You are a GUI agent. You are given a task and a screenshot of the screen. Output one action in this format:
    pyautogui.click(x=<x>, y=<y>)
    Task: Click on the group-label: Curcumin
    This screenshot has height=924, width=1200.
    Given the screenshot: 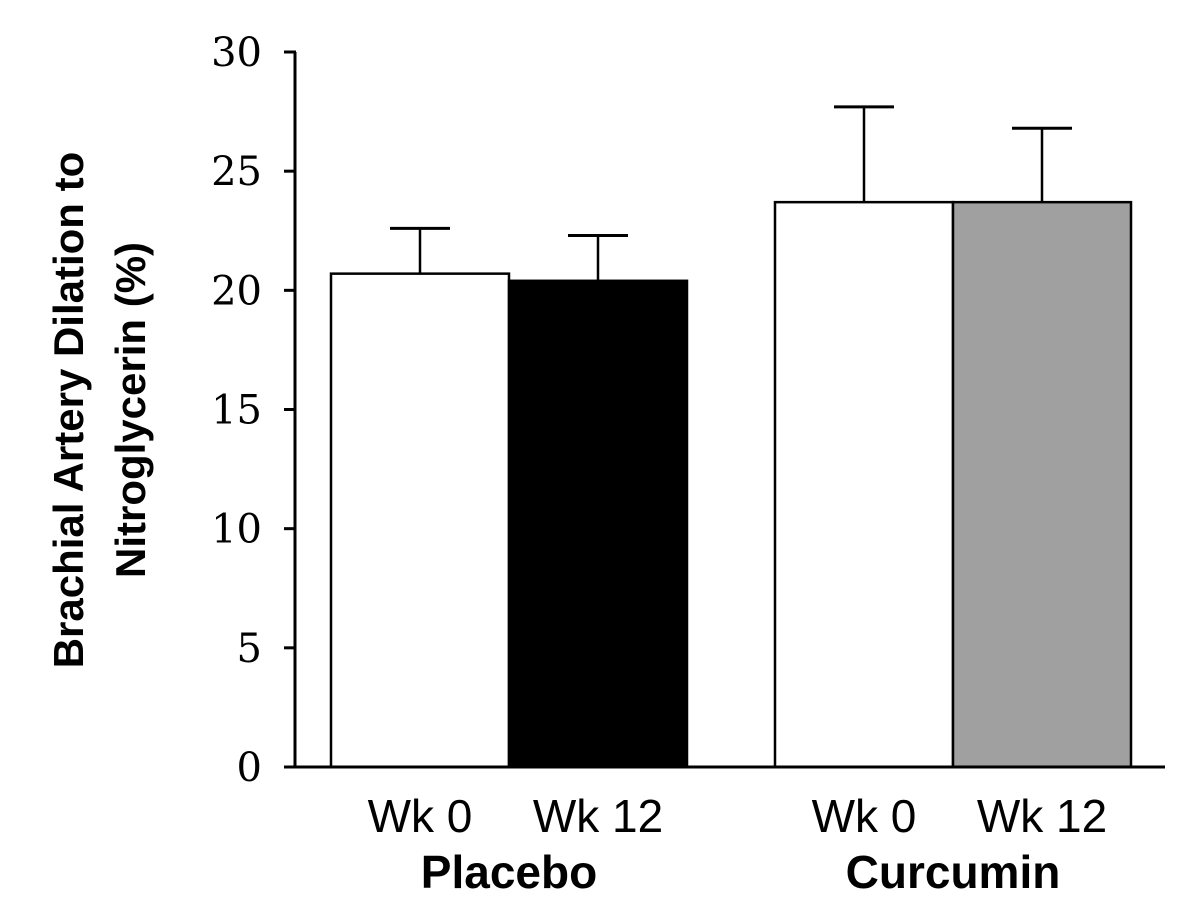 What is the action you would take?
    pyautogui.click(x=953, y=872)
    